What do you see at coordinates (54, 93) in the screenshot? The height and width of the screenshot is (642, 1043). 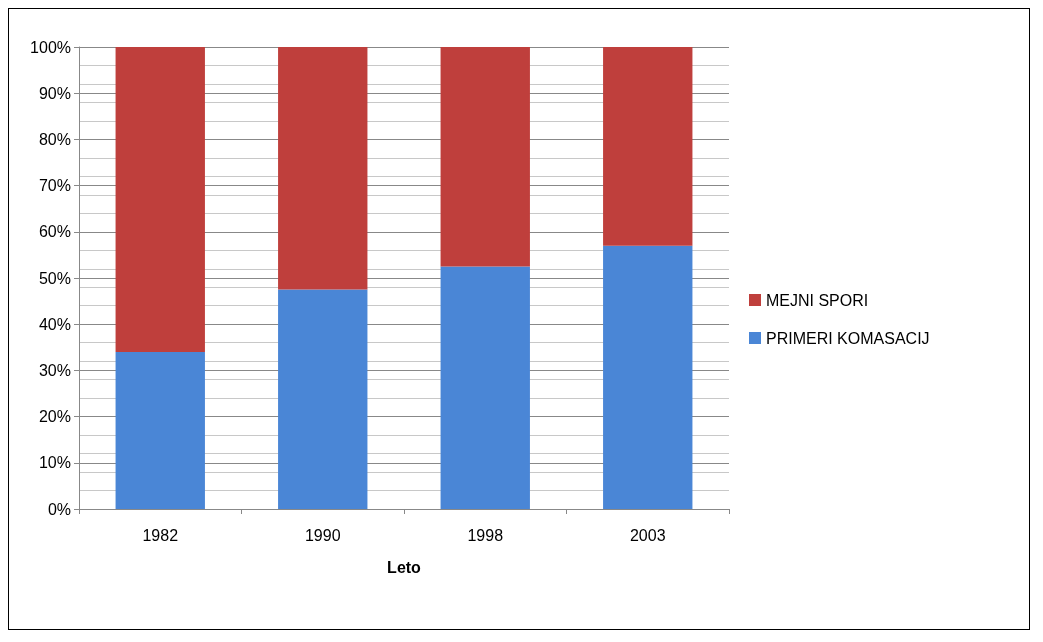 I see `y-tick-label: 90%` at bounding box center [54, 93].